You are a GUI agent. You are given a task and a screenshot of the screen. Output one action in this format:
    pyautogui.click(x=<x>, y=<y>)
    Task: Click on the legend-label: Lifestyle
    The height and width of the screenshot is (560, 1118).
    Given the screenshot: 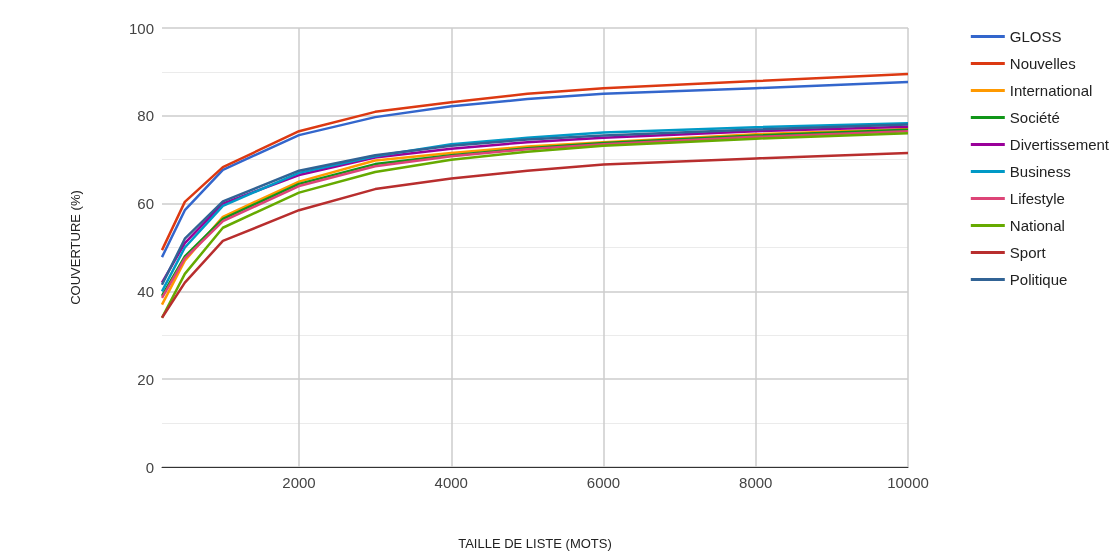 What is the action you would take?
    pyautogui.click(x=1037, y=198)
    